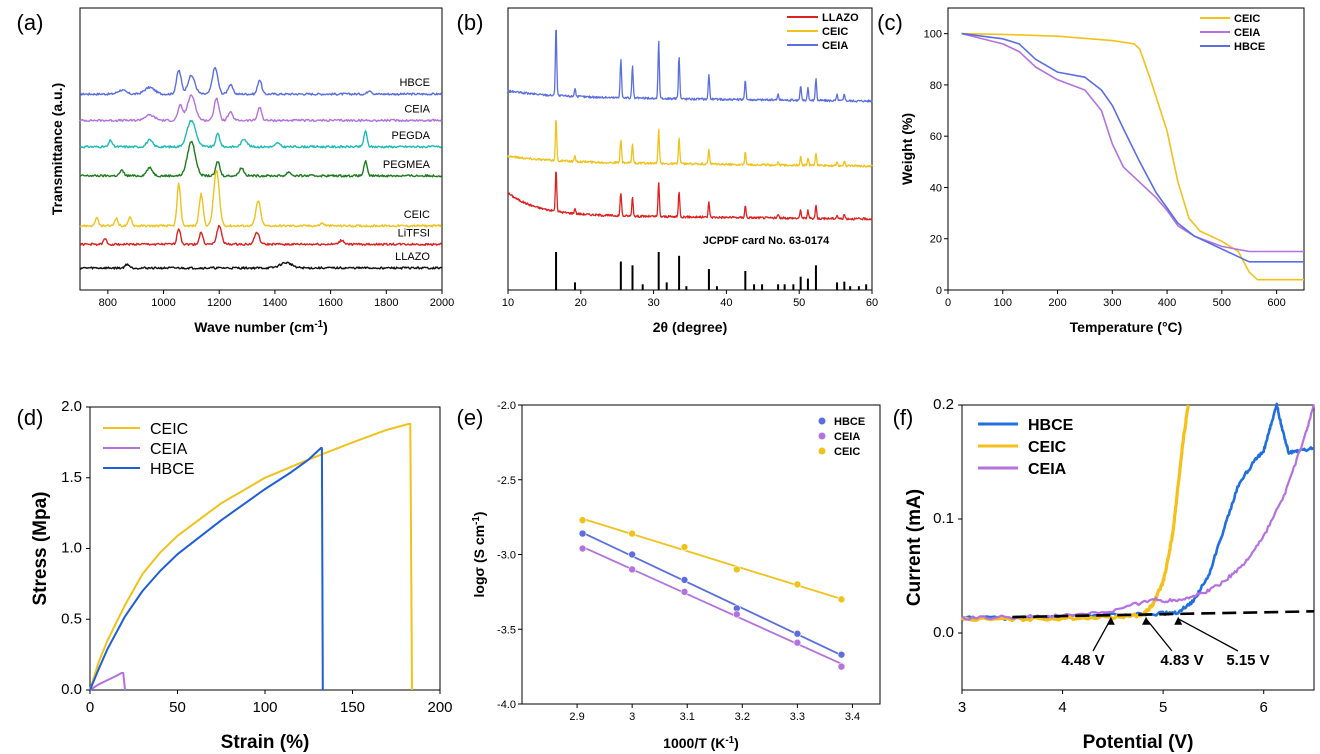 The height and width of the screenshot is (754, 1320). I want to click on x-axis-title-e-main: 1000/T (K, so click(694, 743).